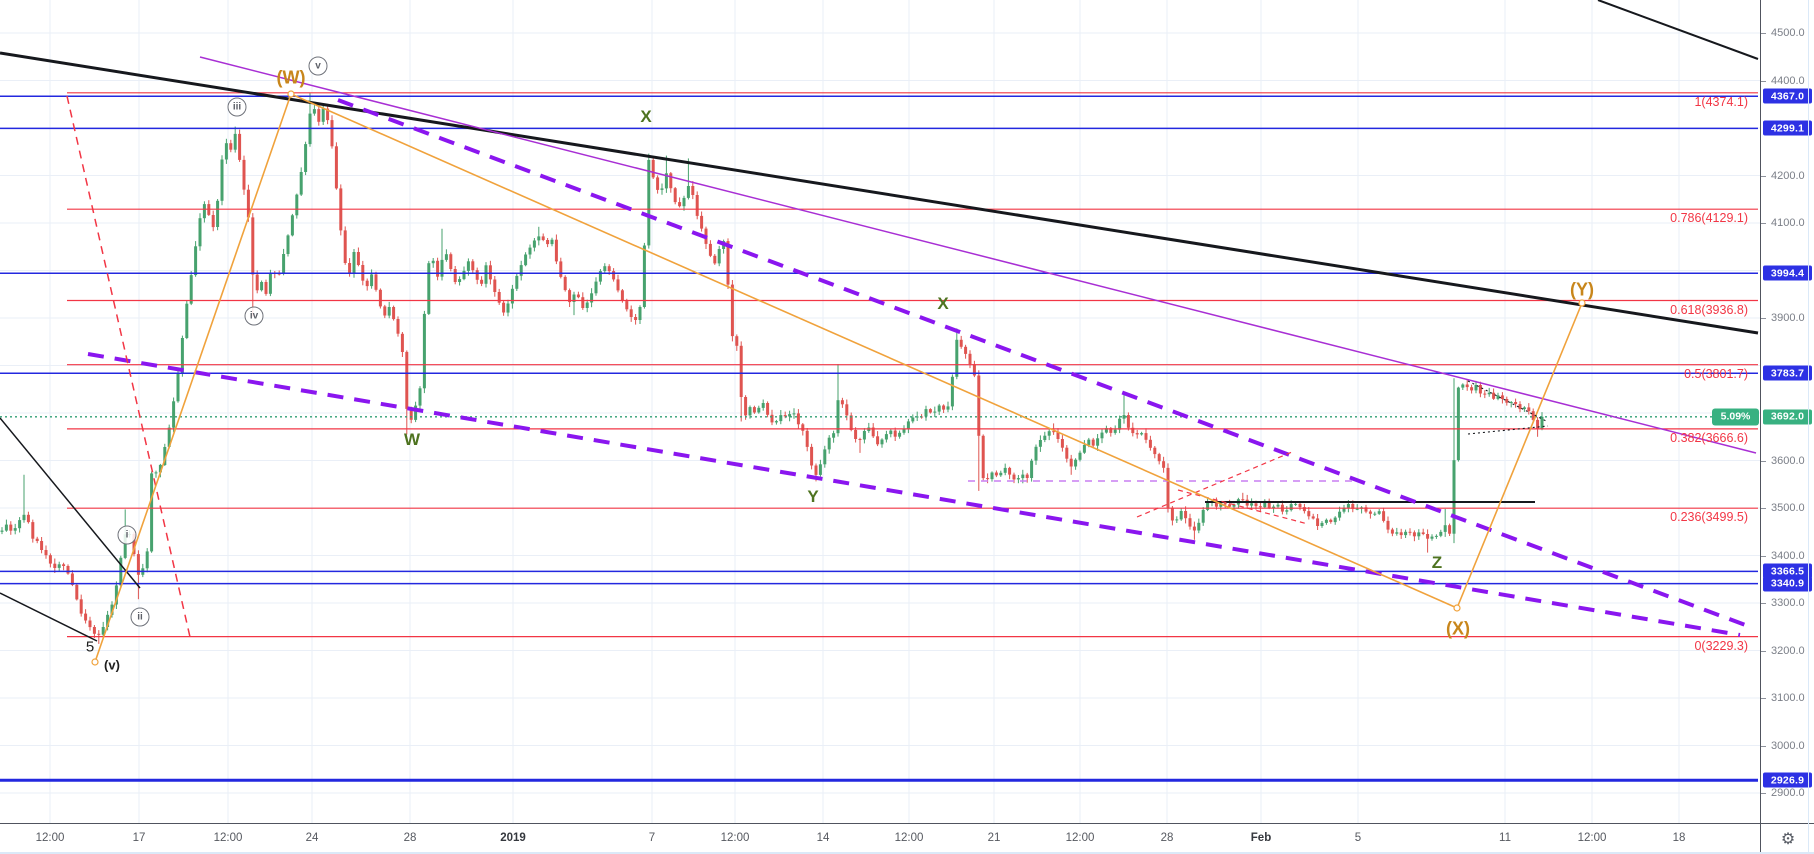 Image resolution: width=1814 pixels, height=854 pixels. What do you see at coordinates (1788, 223) in the screenshot?
I see `price-tick-label: 4100.0` at bounding box center [1788, 223].